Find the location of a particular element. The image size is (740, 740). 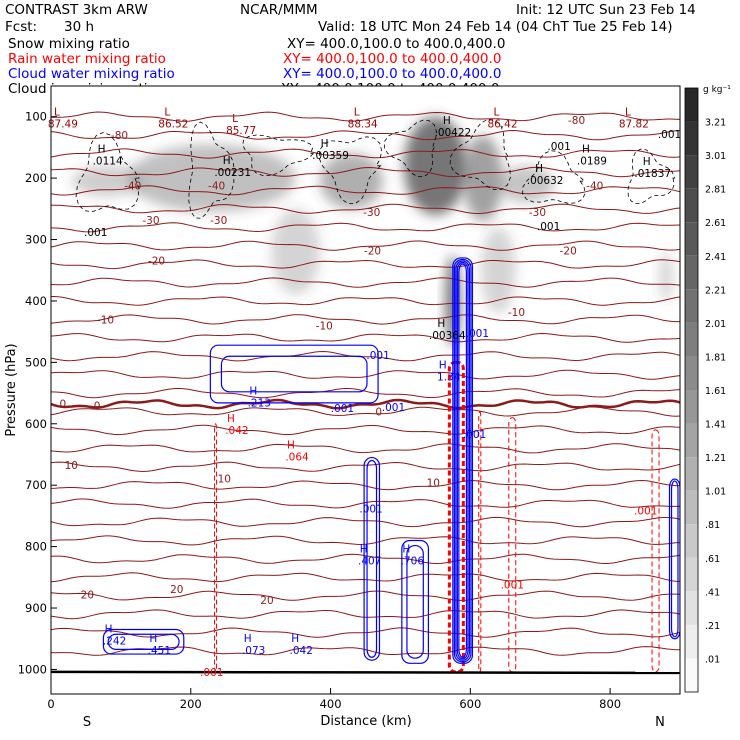

colorbar-label: 2.81 is located at coordinates (715, 190).